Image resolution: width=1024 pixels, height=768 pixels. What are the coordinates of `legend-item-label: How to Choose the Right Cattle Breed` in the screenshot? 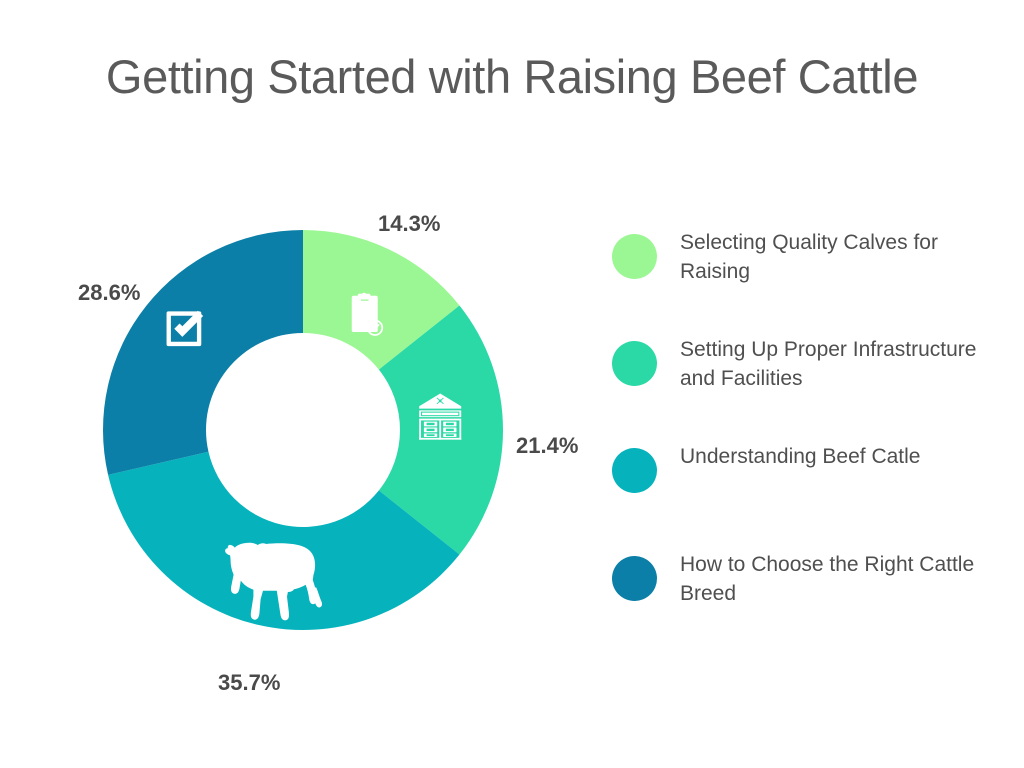 It's located at (827, 579).